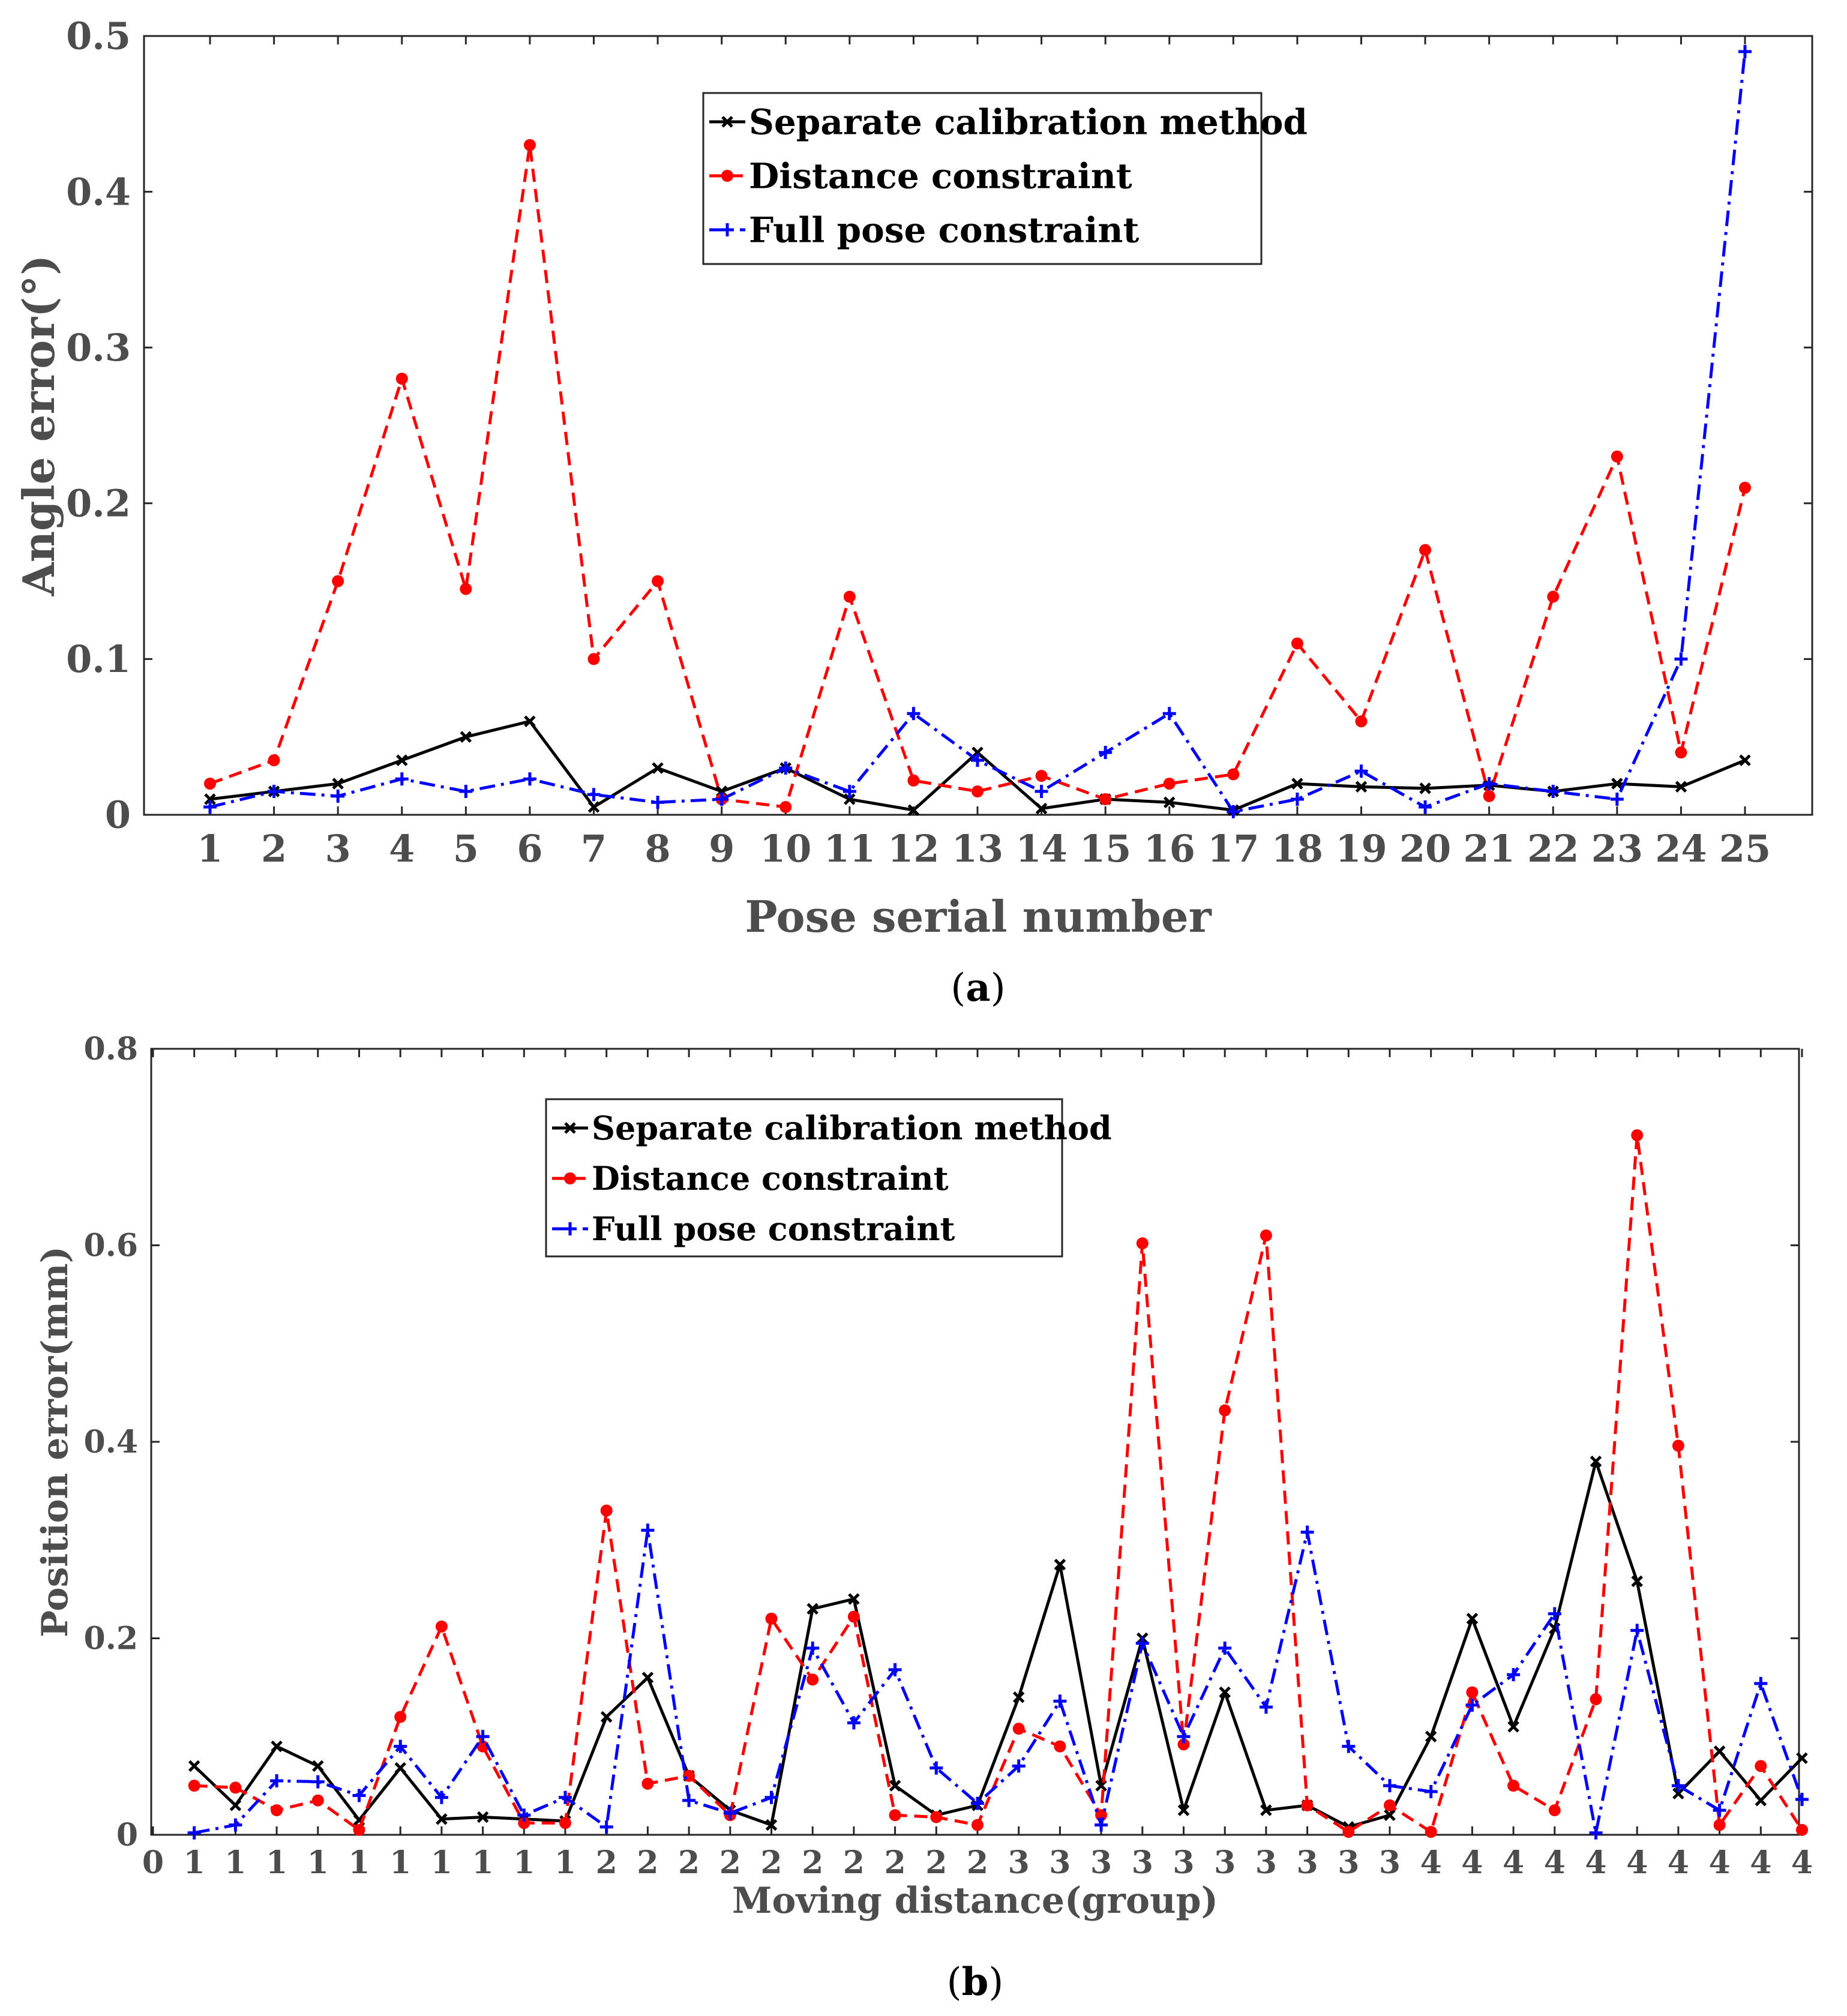  What do you see at coordinates (55, 1441) in the screenshot?
I see `chart-b-y-axis-label: Position error(mm)` at bounding box center [55, 1441].